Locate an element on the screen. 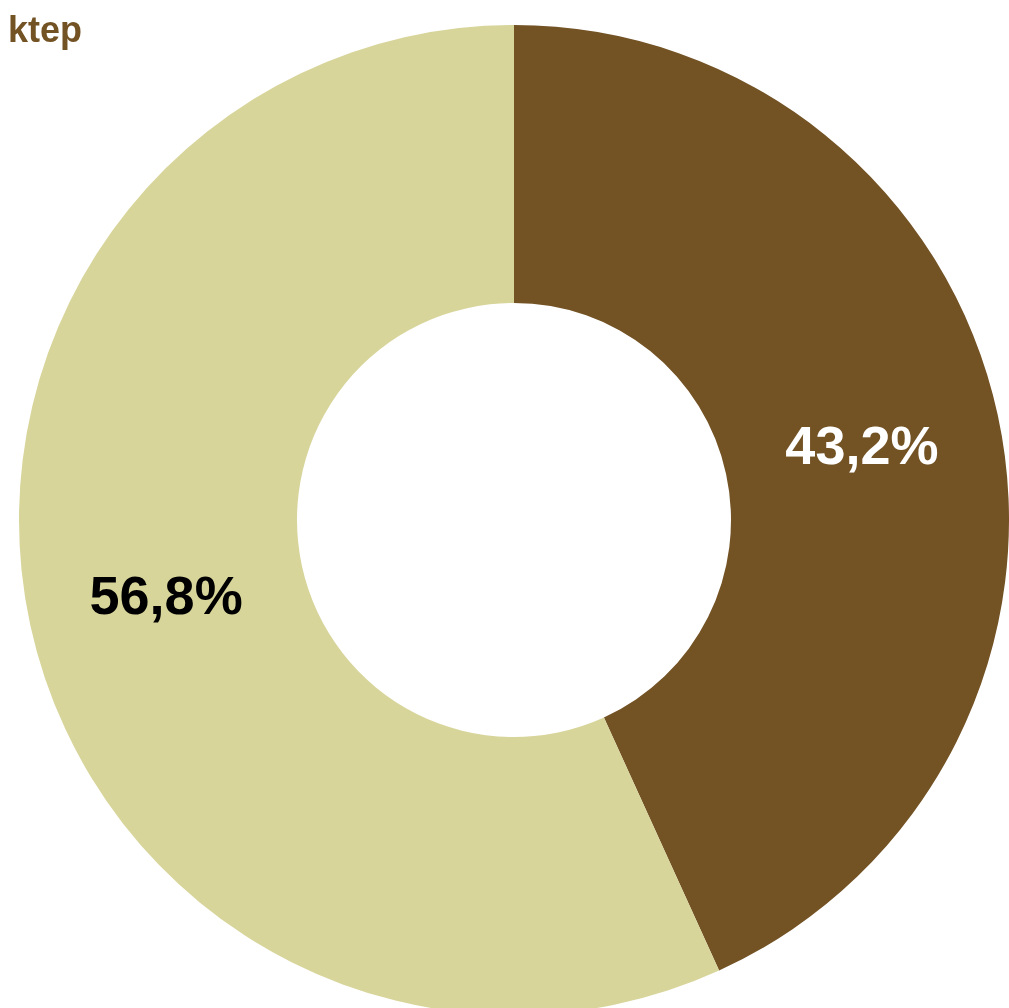  data-label: 43,2% is located at coordinates (862, 444).